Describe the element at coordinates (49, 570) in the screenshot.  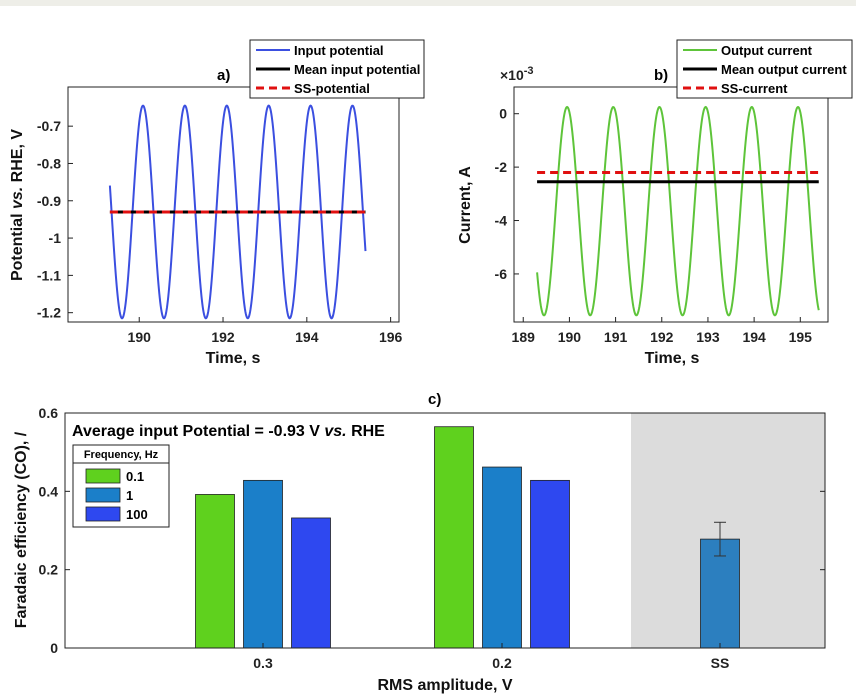
I see `panel-c-y-tick-label: 0.2` at that location.